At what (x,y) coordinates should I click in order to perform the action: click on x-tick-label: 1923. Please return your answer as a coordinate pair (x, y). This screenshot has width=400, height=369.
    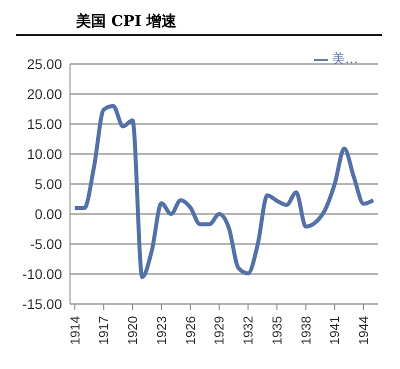
    Looking at the image, I should click on (161, 330).